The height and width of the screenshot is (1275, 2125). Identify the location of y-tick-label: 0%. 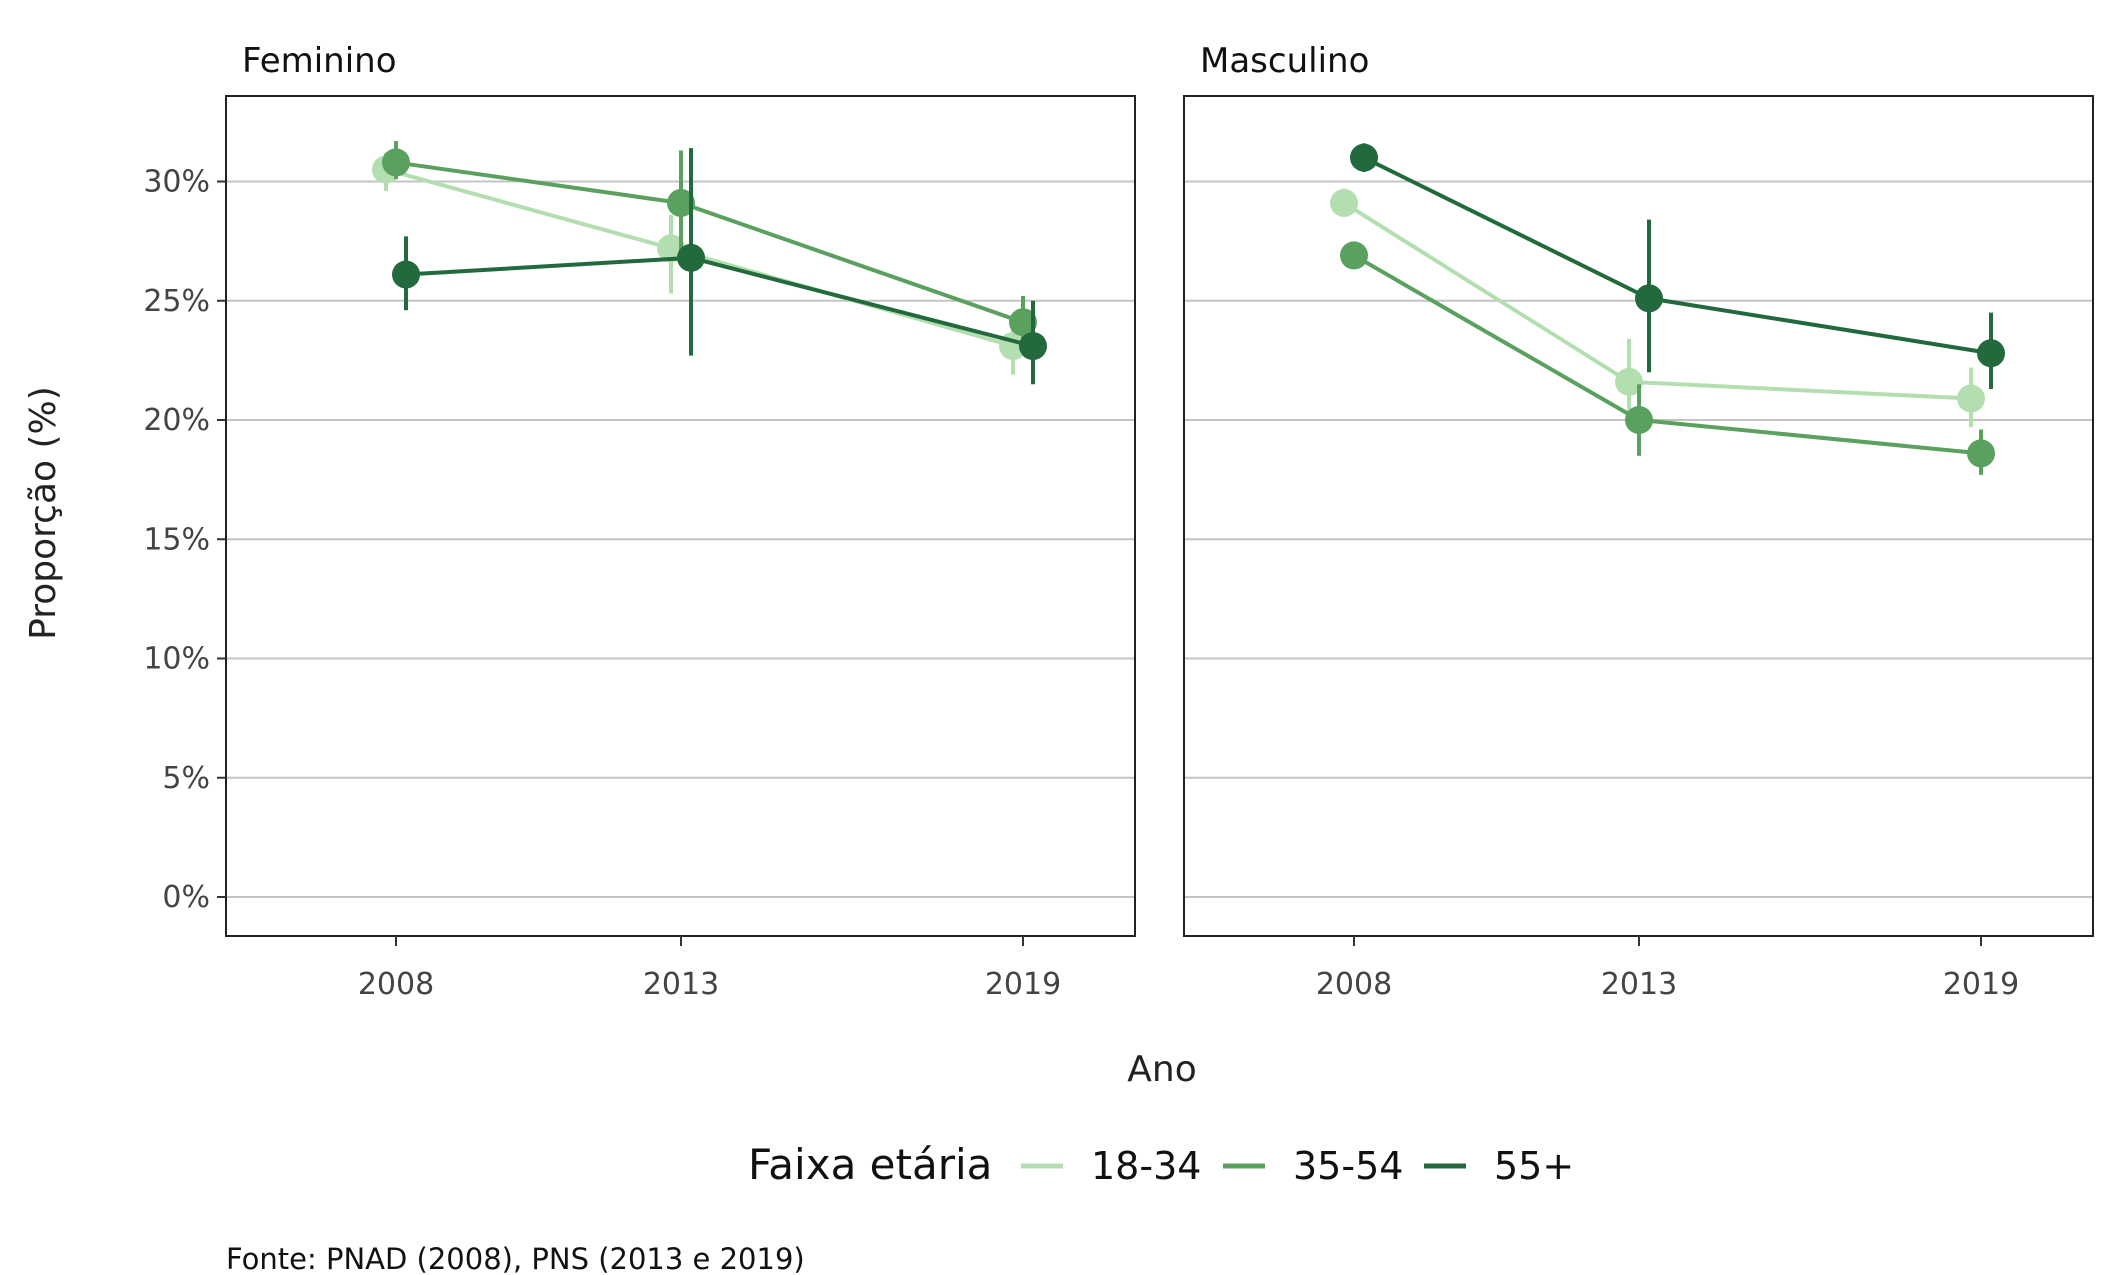
(186, 897).